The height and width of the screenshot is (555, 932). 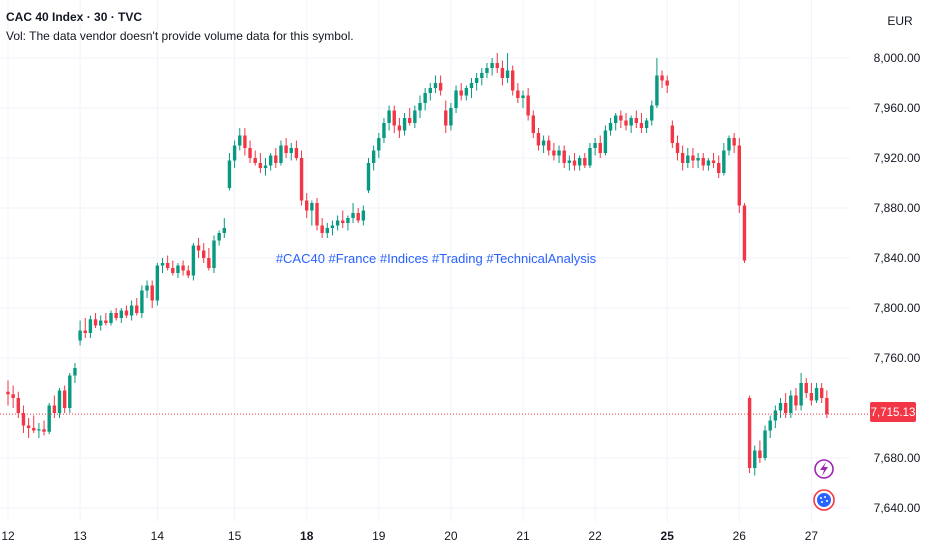 I want to click on x-tick-label: 21, so click(x=523, y=536).